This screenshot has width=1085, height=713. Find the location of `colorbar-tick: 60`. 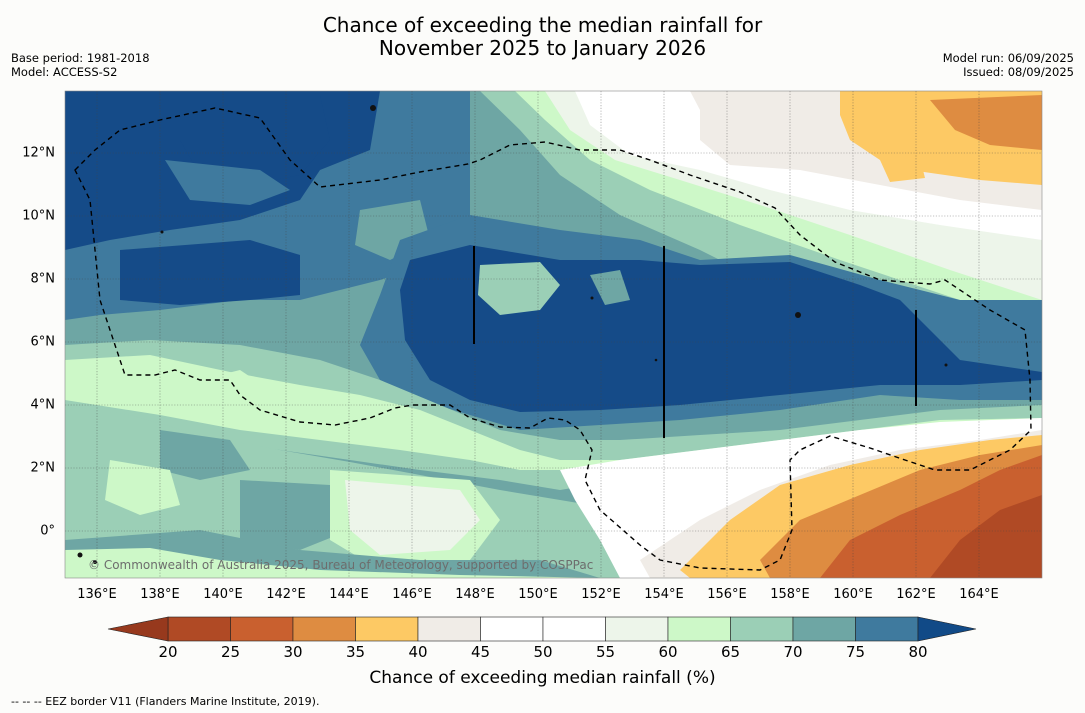

colorbar-tick: 60 is located at coordinates (668, 652).